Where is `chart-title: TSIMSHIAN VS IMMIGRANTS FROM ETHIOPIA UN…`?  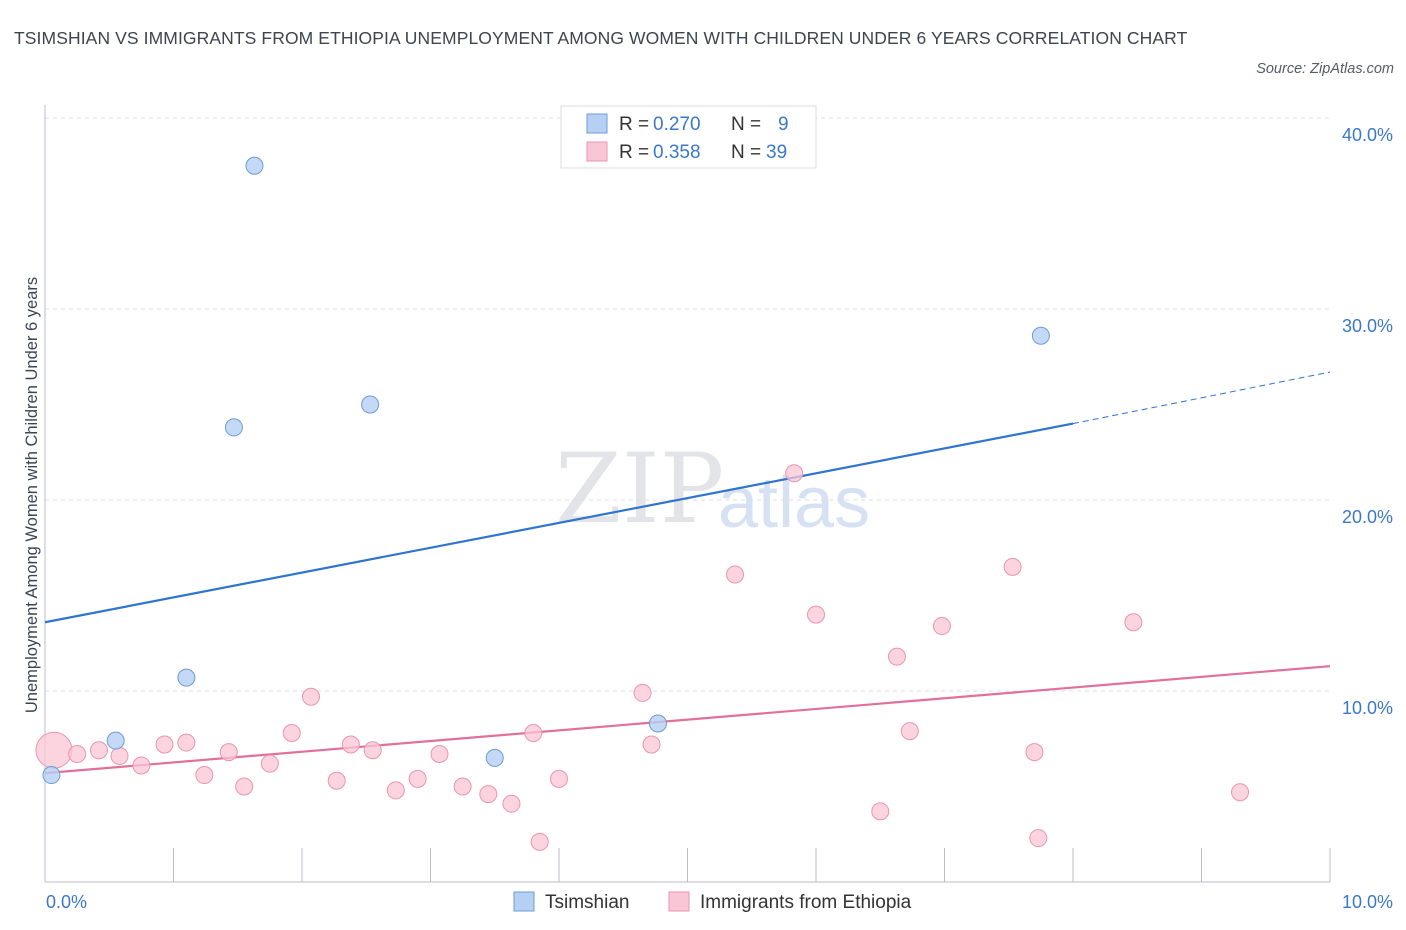 chart-title: TSIMSHIAN VS IMMIGRANTS FROM ETHIOPIA UN… is located at coordinates (601, 38).